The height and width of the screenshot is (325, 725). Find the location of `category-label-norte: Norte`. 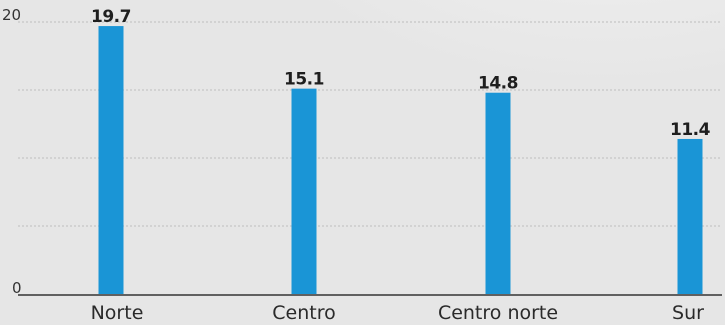

category-label-norte: Norte is located at coordinates (117, 313).